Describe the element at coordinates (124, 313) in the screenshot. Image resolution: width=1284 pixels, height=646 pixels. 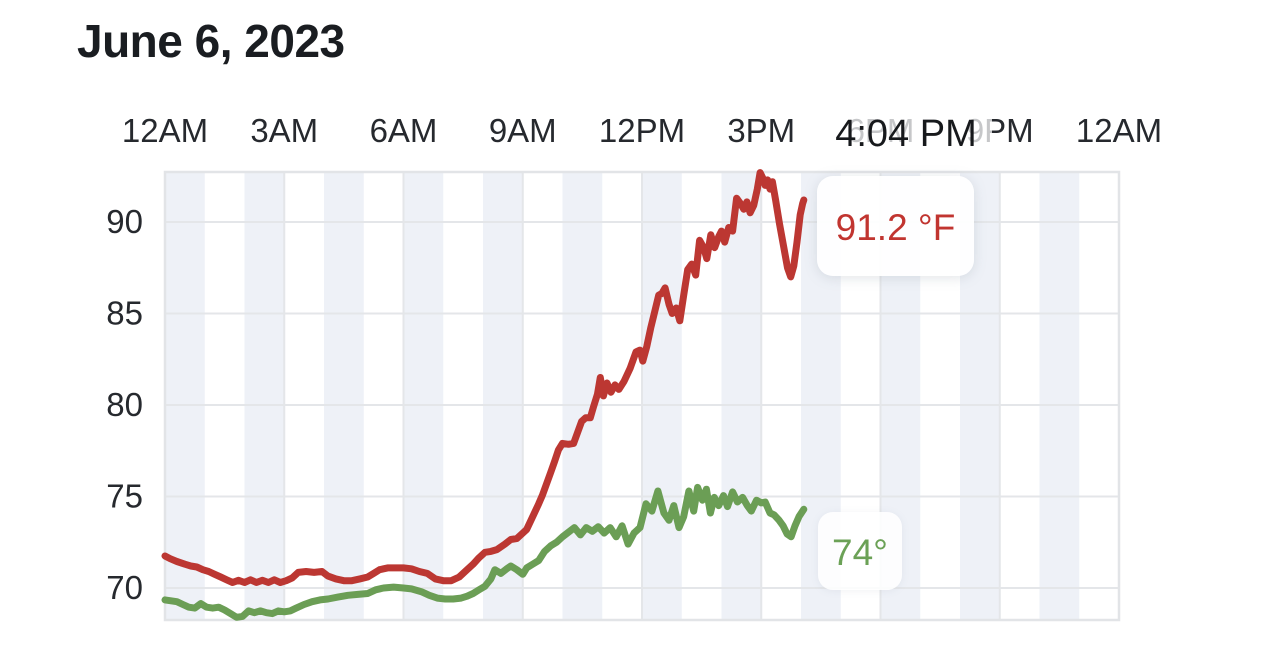
I see `y-axis-label: 85` at that location.